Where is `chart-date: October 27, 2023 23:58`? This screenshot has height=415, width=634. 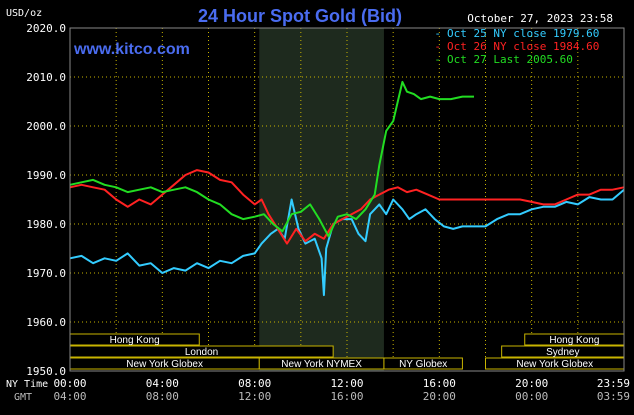
chart-date: October 27, 2023 23:58 is located at coordinates (540, 18).